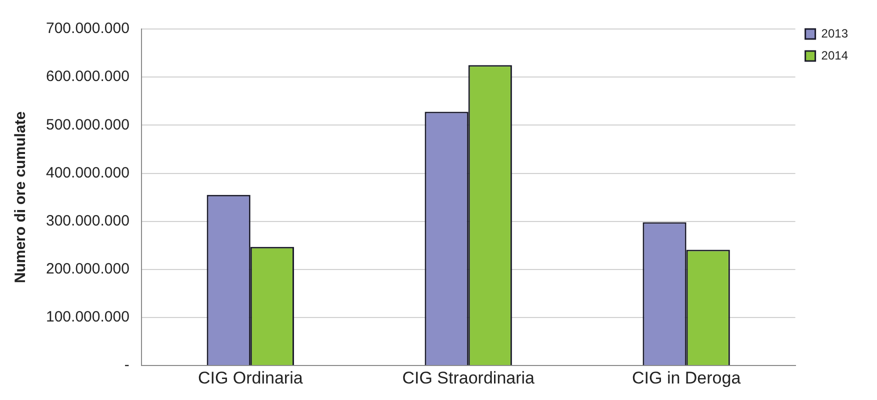 The width and height of the screenshot is (877, 400). Describe the element at coordinates (21, 197) in the screenshot. I see `y-axis-title: Numero di ore cumulate` at that location.